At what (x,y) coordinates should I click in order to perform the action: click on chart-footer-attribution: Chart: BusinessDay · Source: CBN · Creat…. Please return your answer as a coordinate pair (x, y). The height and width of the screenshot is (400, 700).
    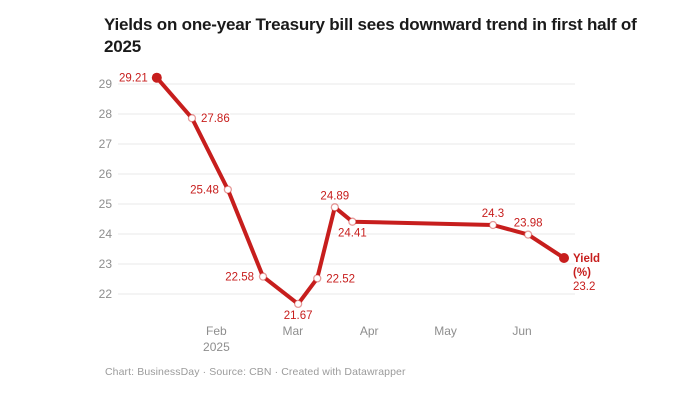
    Looking at the image, I should click on (255, 372).